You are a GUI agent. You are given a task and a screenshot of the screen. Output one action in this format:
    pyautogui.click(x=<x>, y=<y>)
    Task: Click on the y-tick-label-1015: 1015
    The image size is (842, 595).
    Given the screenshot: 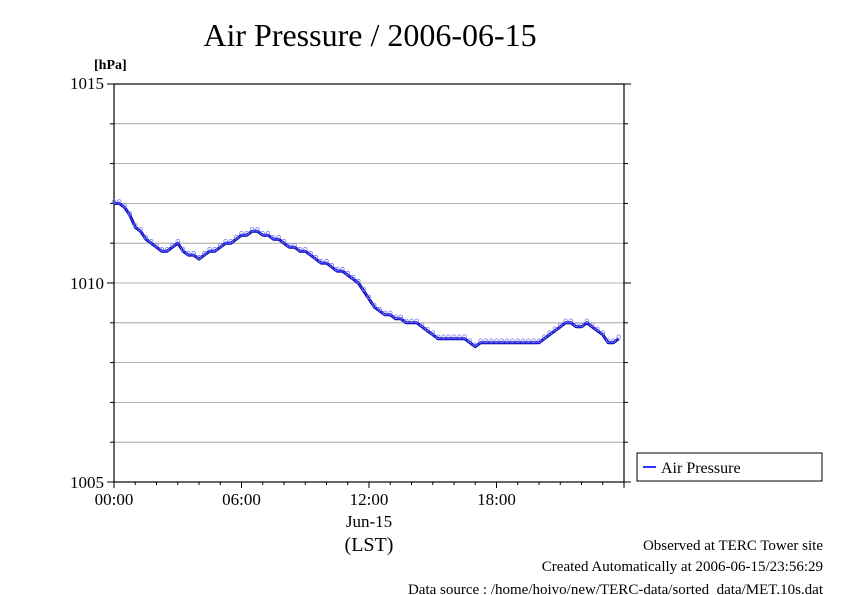 What is the action you would take?
    pyautogui.click(x=87, y=83)
    